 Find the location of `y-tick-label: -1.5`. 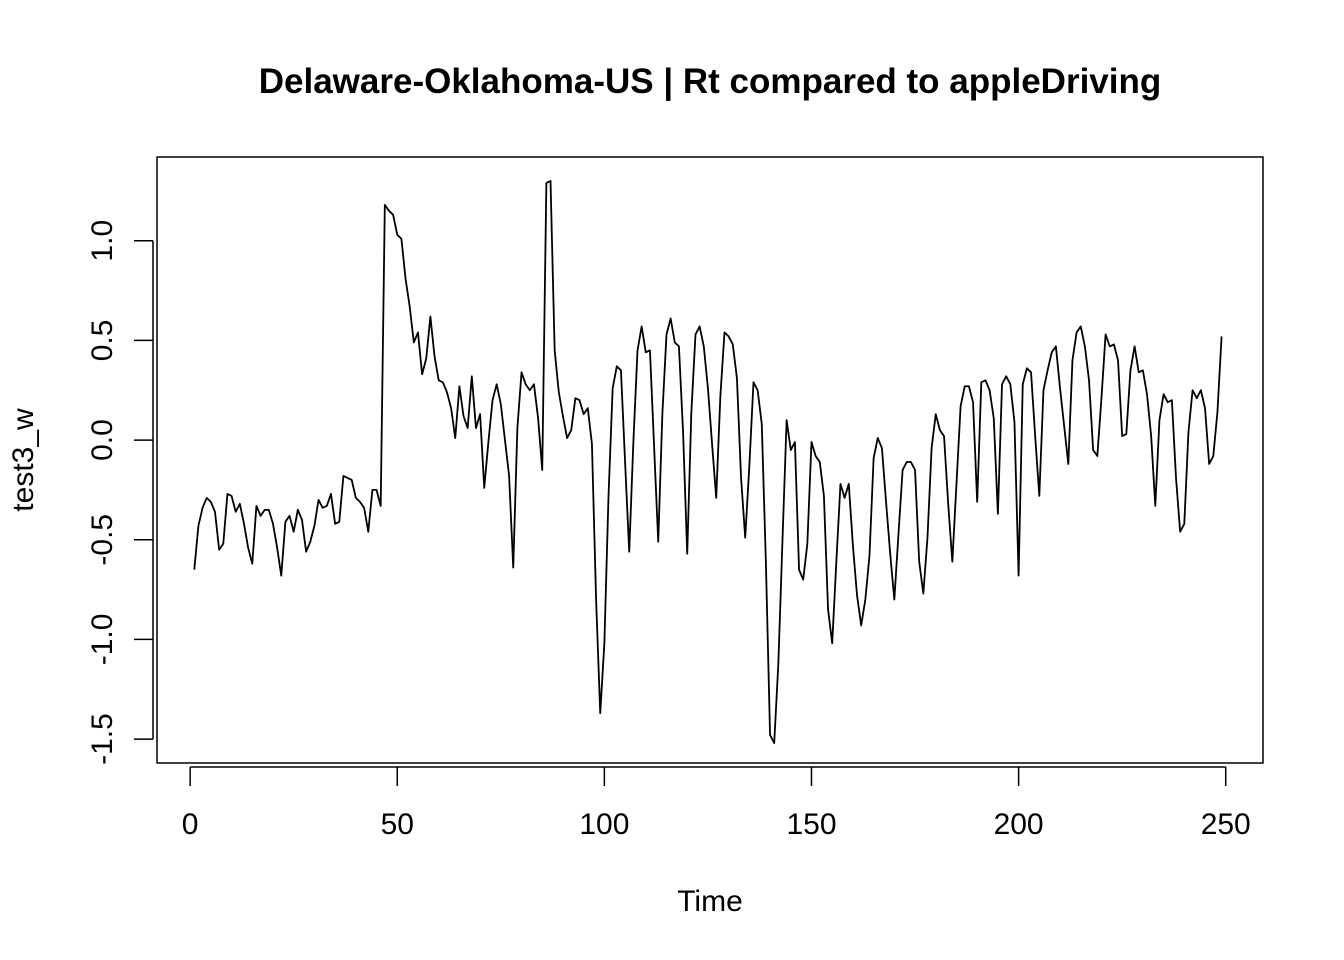

y-tick-label: -1.5 is located at coordinates (102, 739).